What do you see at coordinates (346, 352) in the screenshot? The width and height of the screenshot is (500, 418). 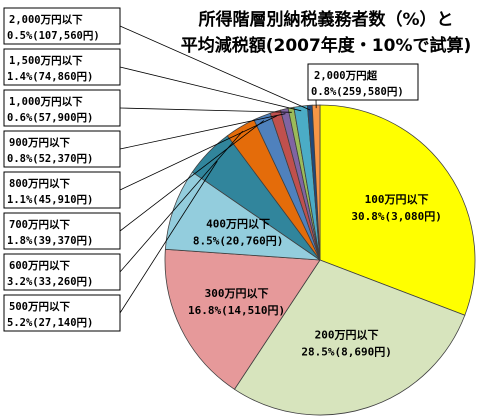 I see `slice-label-value: 28.5%(8,690円)` at bounding box center [346, 352].